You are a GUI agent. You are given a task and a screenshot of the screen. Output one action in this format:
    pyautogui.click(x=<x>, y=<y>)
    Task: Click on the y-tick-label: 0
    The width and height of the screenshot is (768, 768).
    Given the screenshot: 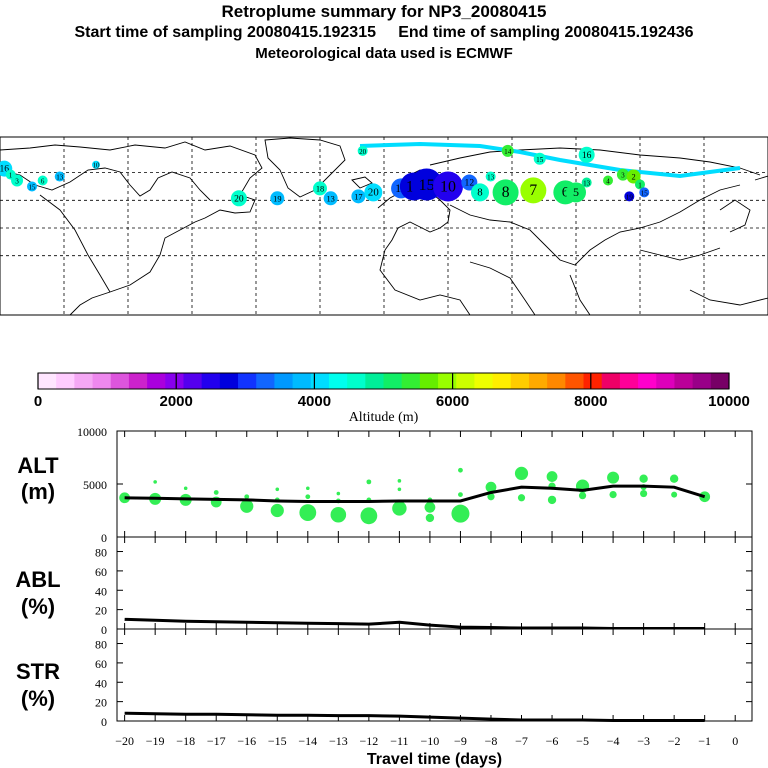 What is the action you would take?
    pyautogui.click(x=104, y=722)
    